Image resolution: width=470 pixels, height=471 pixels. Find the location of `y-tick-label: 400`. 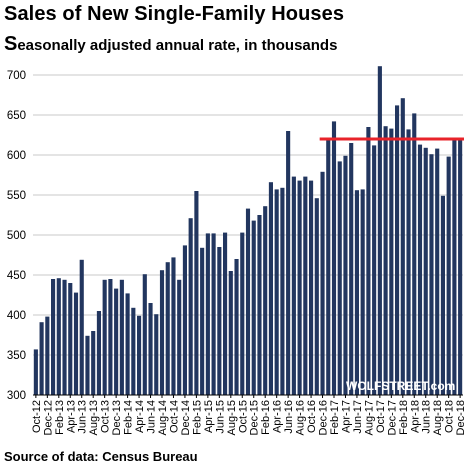

y-tick-label: 400 is located at coordinates (16, 316).